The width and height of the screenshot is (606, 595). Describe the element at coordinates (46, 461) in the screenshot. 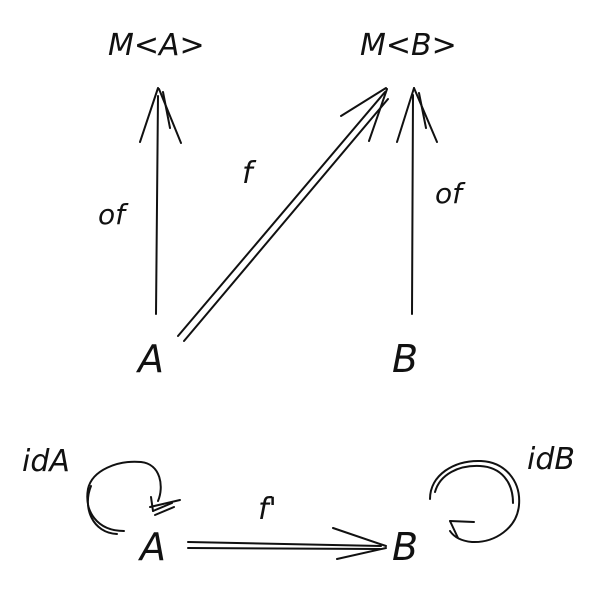

I see `loop-label-ida: idA` at that location.